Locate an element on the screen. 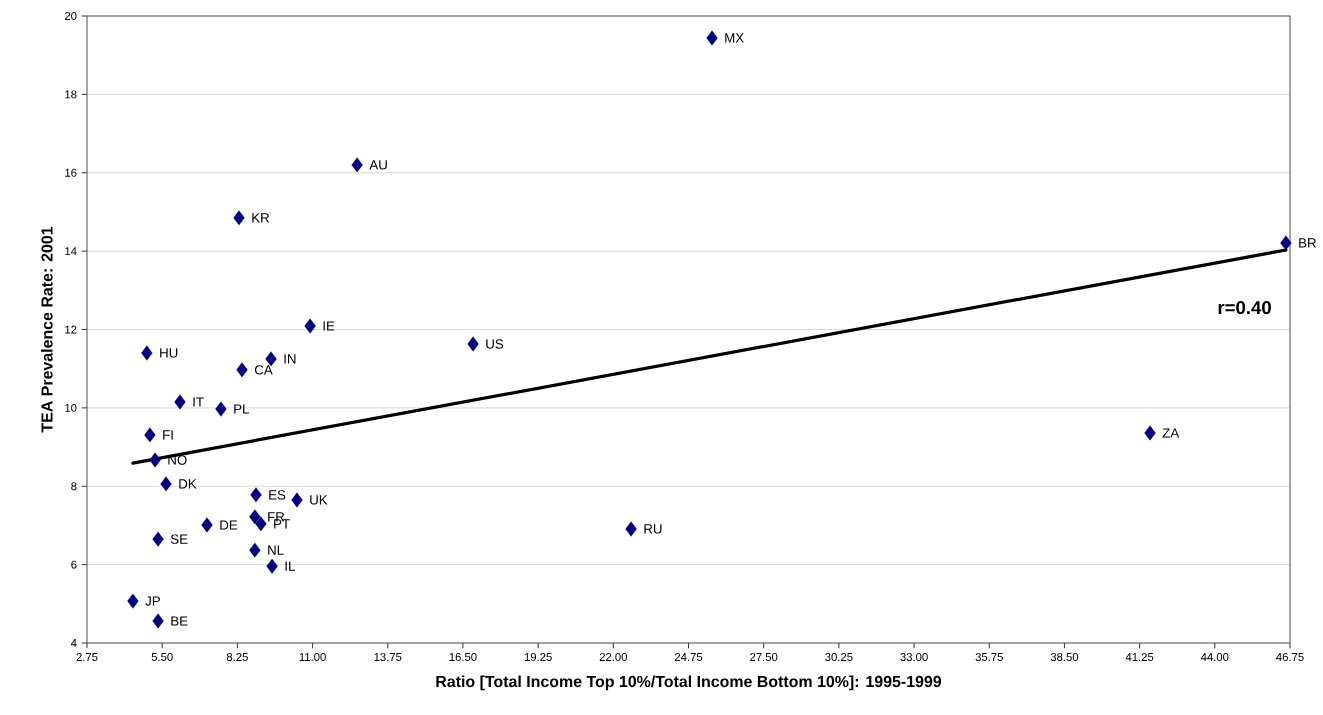 This screenshot has height=715, width=1323. x-tick-label: 11.00 is located at coordinates (312, 657).